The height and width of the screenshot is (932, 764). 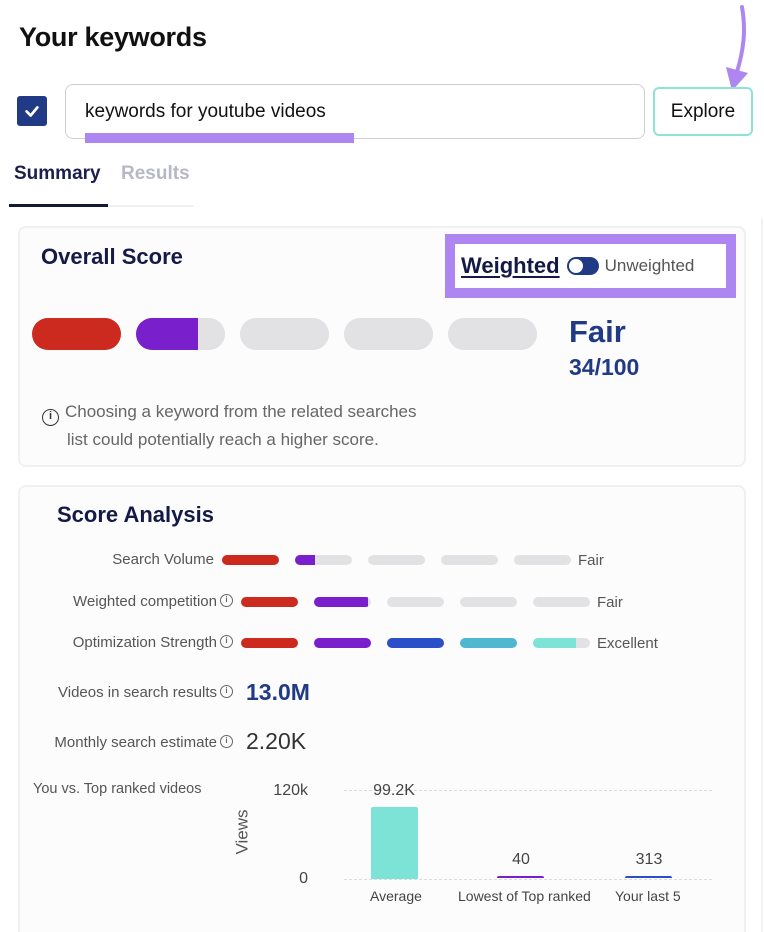 What do you see at coordinates (113, 37) in the screenshot?
I see `page-title: Your keywords` at bounding box center [113, 37].